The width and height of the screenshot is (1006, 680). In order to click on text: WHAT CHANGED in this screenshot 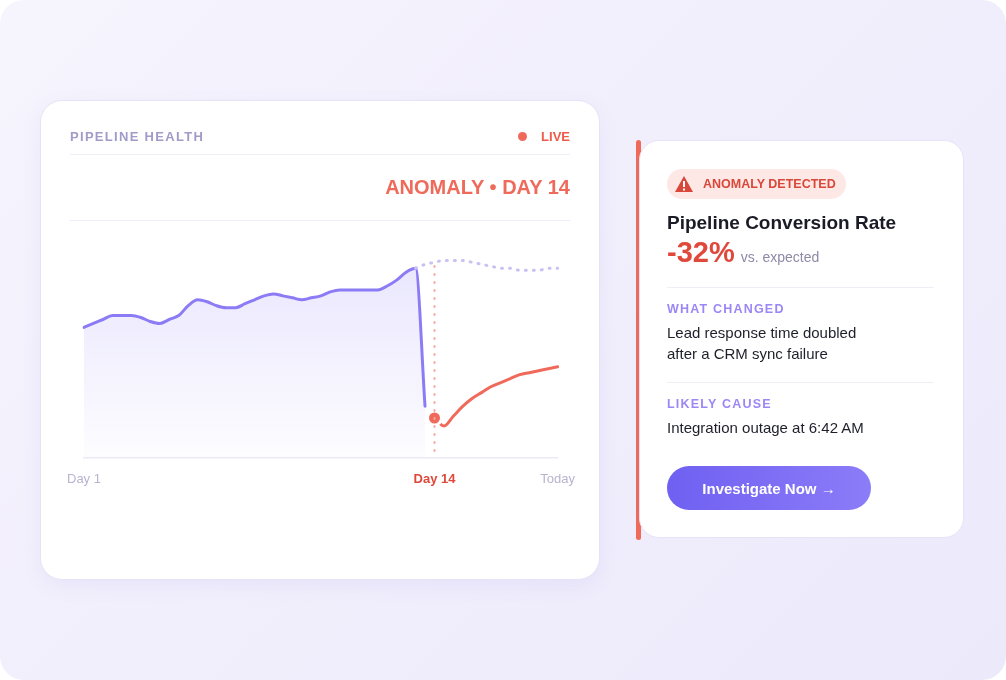, I will do `click(726, 309)`.